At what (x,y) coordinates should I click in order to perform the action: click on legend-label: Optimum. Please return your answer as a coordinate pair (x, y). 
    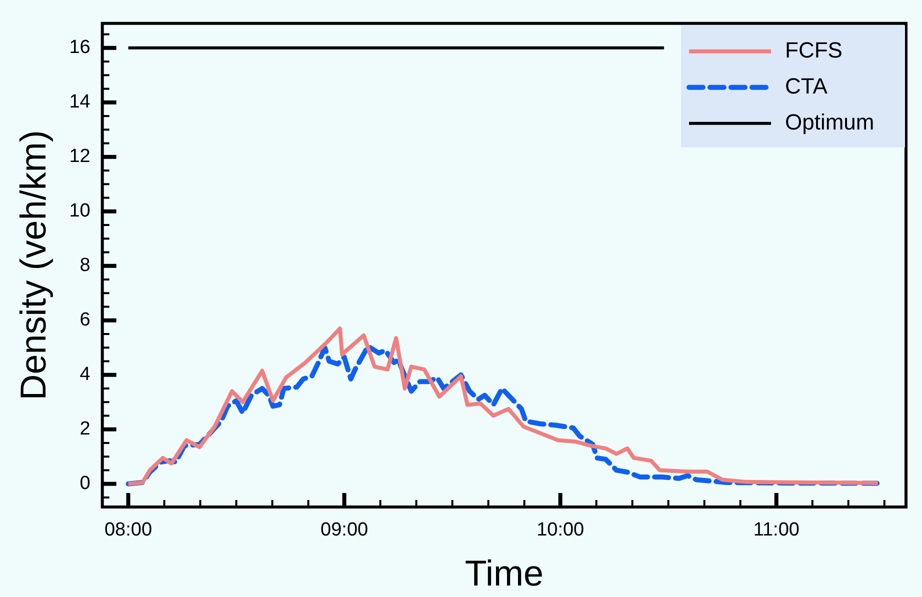
    Looking at the image, I should click on (829, 121).